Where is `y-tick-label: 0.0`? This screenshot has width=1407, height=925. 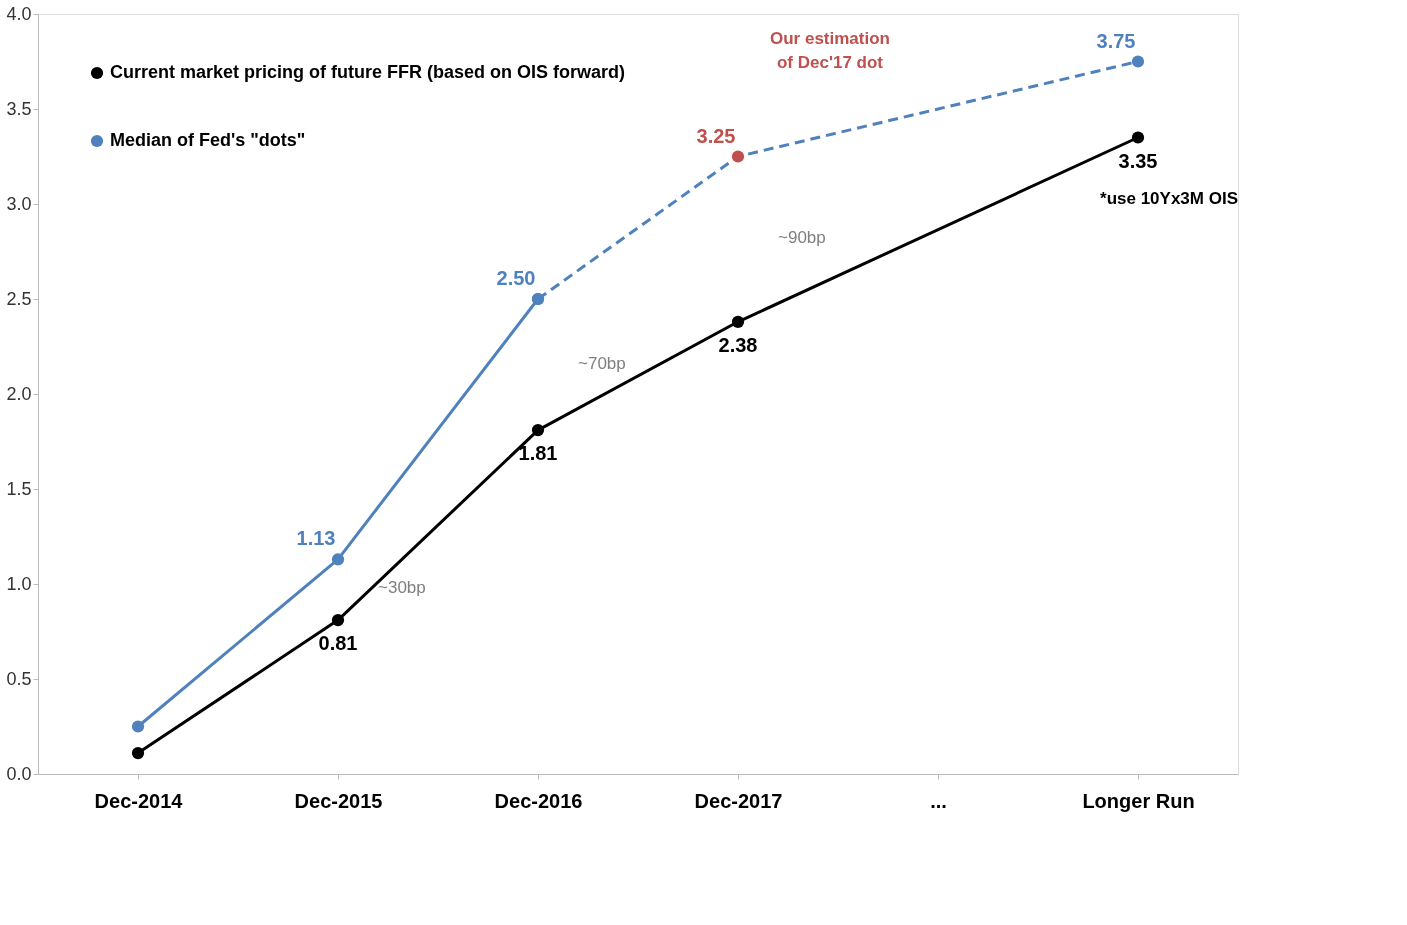
y-tick-label: 0.0 is located at coordinates (19, 773).